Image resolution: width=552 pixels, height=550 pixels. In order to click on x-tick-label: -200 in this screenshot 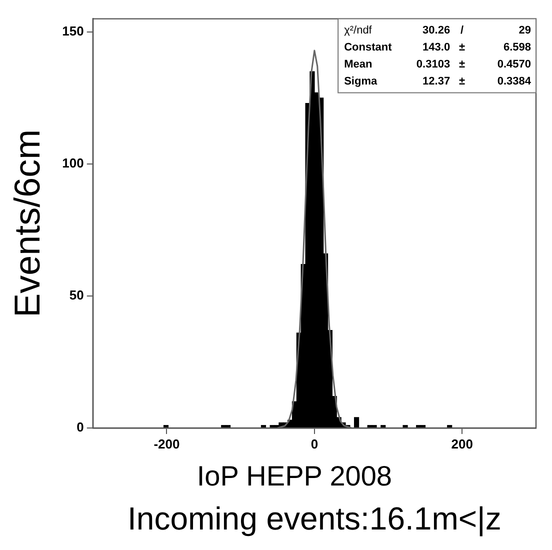, I will do `click(167, 444)`.